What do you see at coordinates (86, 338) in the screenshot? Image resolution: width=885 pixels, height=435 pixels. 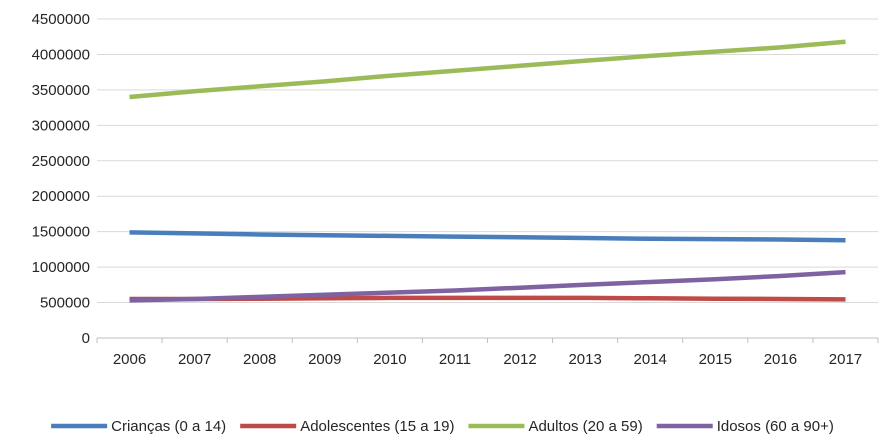 I see `y-tick-label: 0` at bounding box center [86, 338].